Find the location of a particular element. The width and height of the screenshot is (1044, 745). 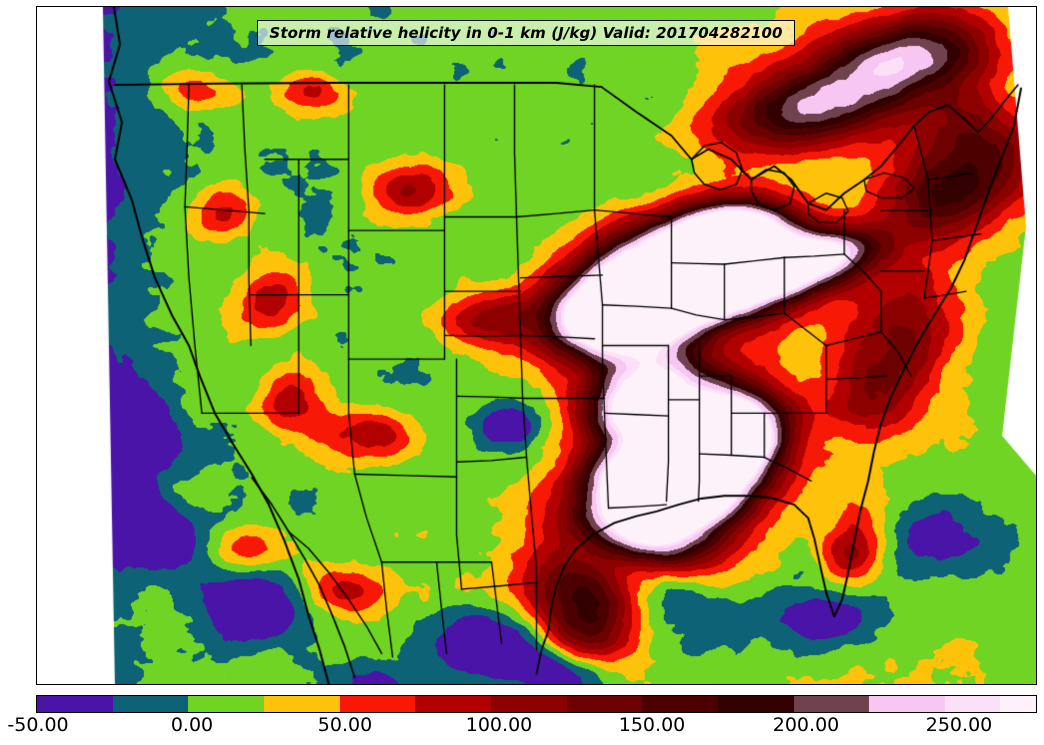

colorbar-blocks is located at coordinates (536, 704).